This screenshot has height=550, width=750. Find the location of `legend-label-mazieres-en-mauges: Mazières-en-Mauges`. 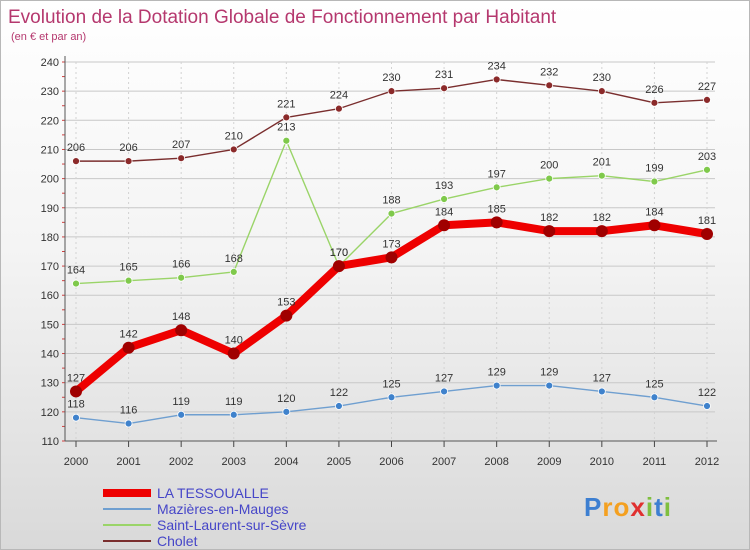

legend-label-mazieres-en-mauges: Mazières-en-Mauges is located at coordinates (223, 509).